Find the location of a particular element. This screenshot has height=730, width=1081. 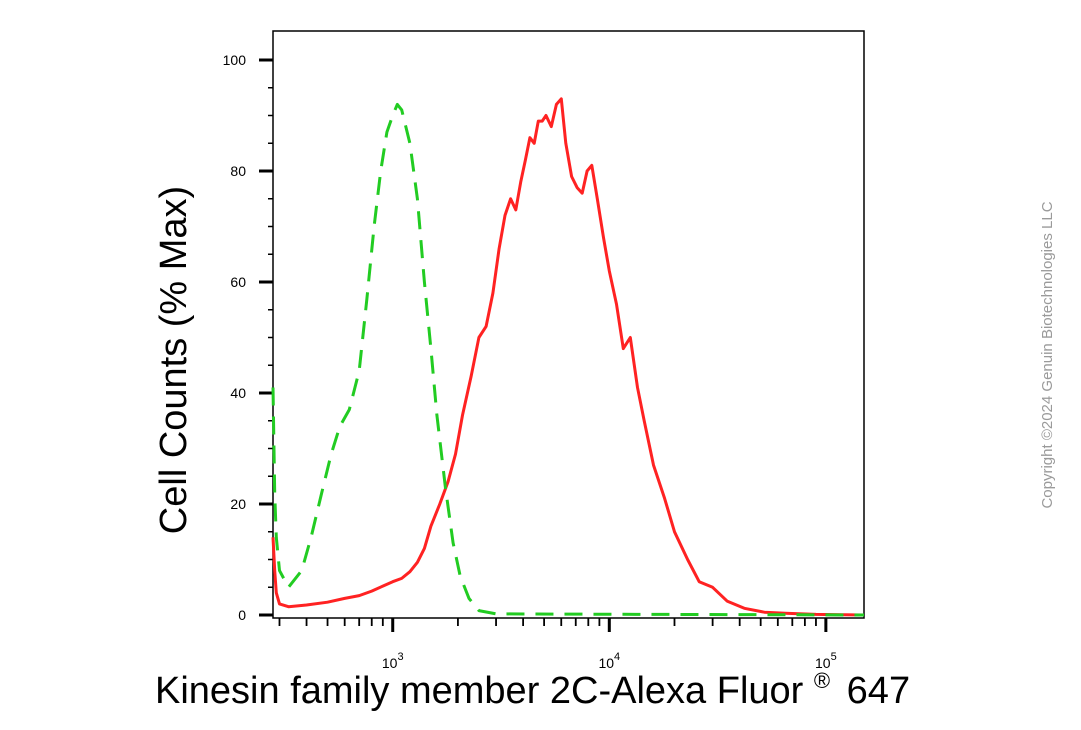

x-tick-label: 10⁴ is located at coordinates (609, 661).